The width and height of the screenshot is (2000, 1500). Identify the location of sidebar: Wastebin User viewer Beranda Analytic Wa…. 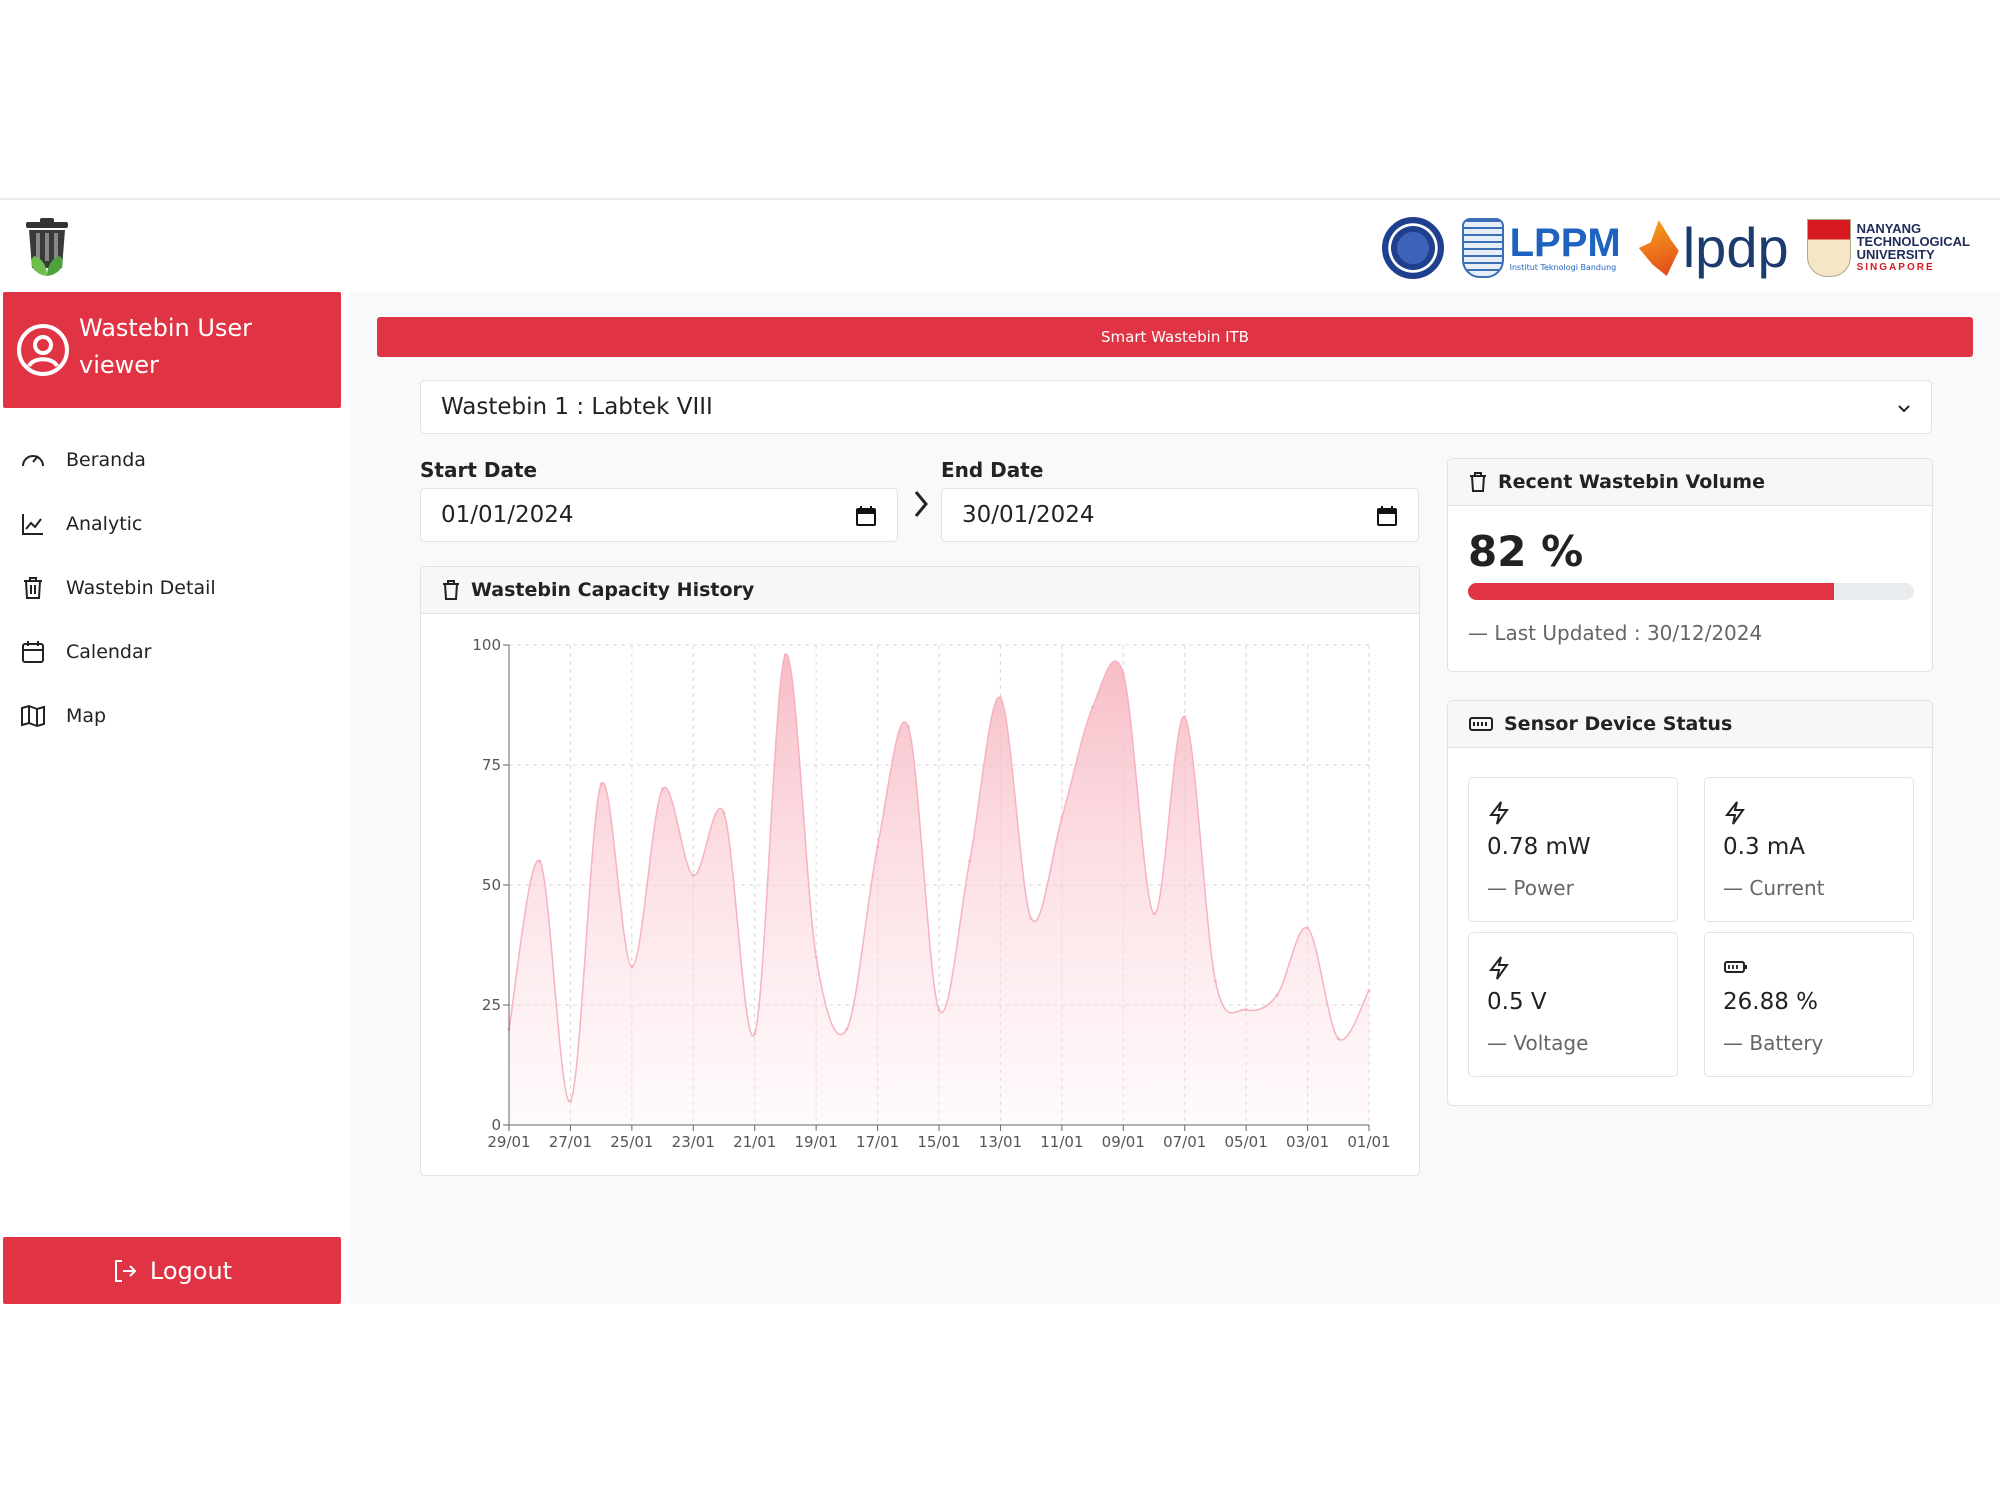
(175, 798).